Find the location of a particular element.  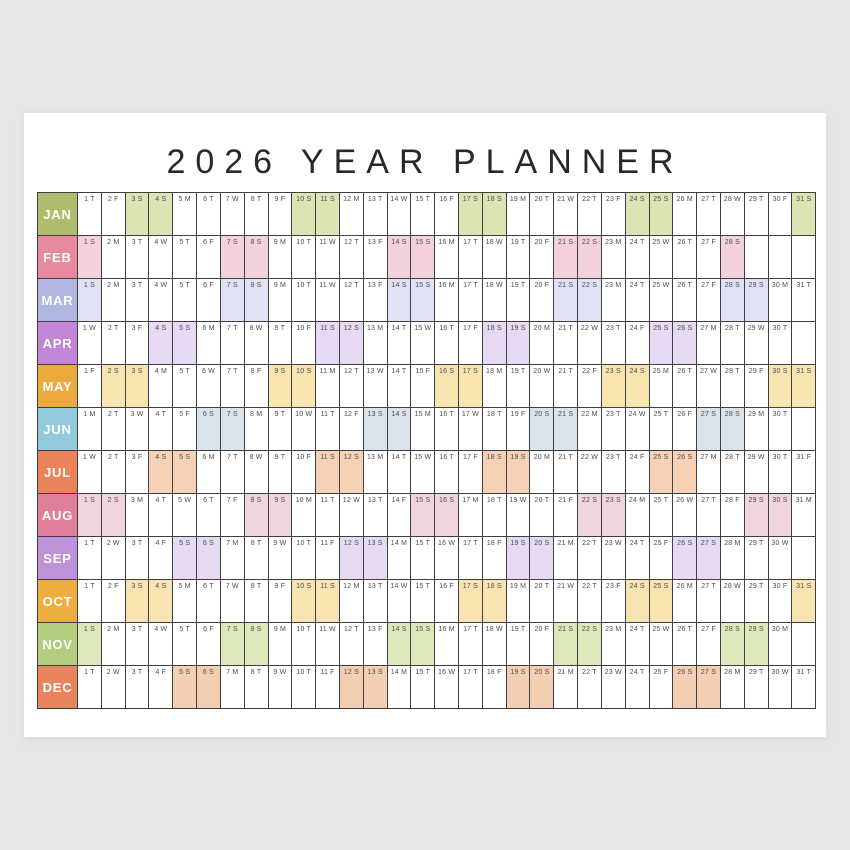

day-label: 3 T is located at coordinates (137, 543).